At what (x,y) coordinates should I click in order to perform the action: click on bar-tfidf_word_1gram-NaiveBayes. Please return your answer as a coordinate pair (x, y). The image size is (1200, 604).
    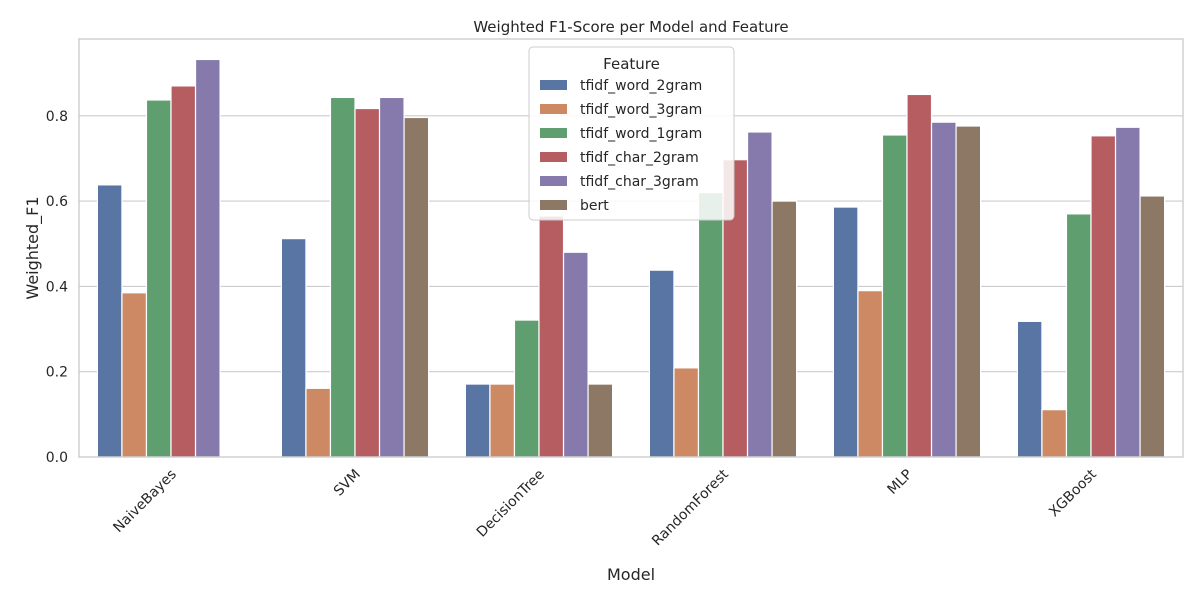
    Looking at the image, I should click on (158, 278).